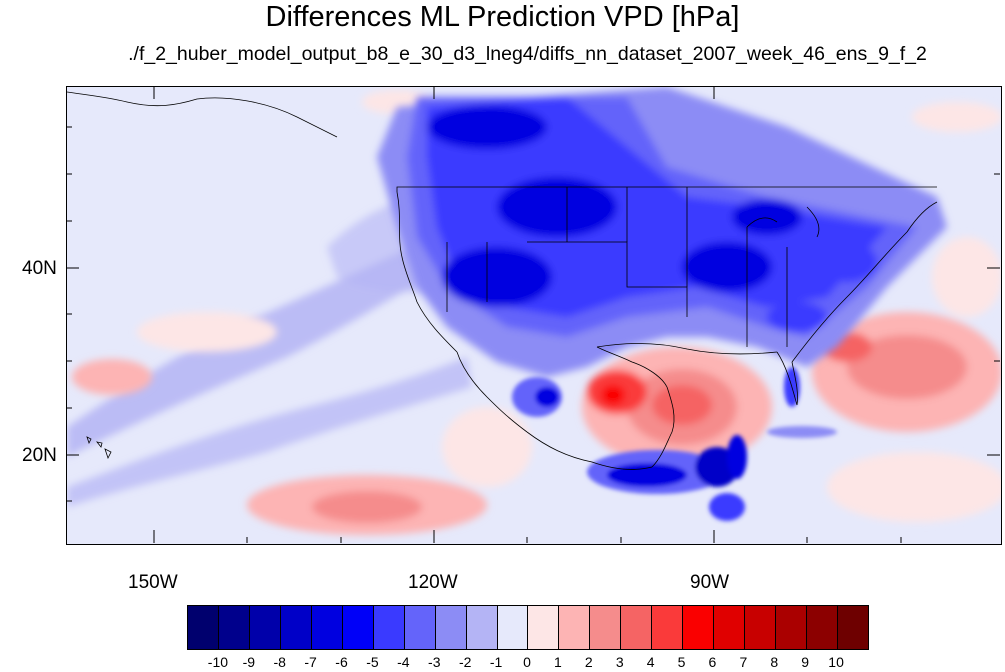  I want to click on colorbar-tick-label: 5, so click(681, 662).